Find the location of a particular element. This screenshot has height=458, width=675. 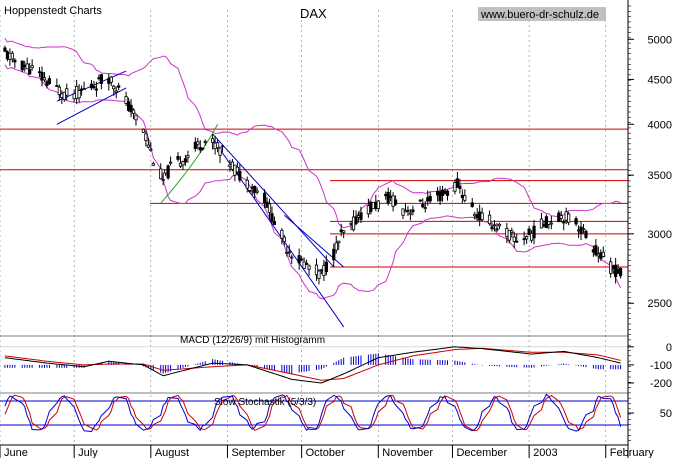

month-tick-label: August is located at coordinates (172, 452).